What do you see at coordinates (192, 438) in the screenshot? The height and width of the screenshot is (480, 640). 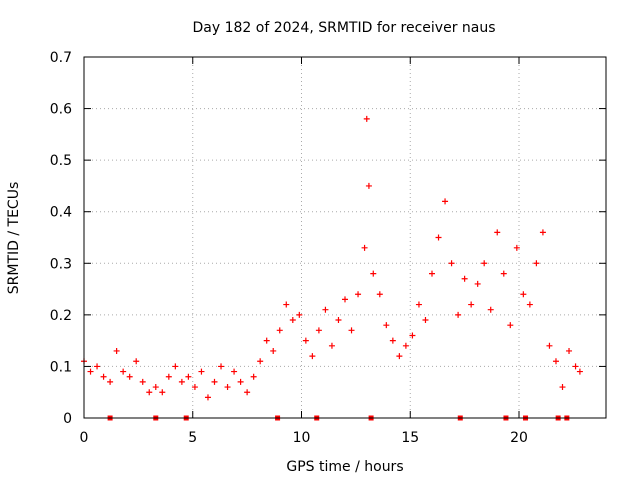 I see `x-tick-label: 5` at bounding box center [192, 438].